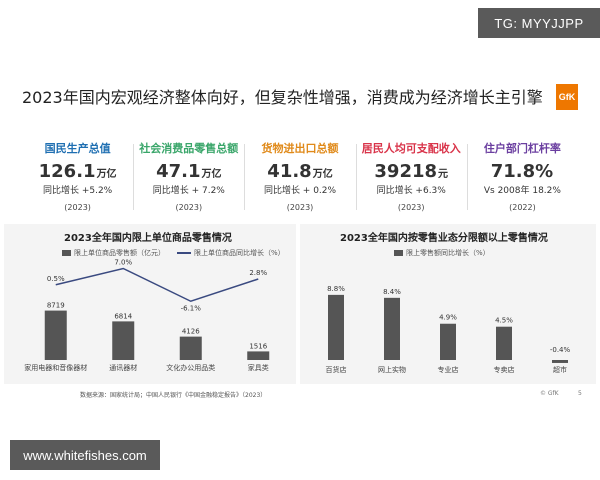 The width and height of the screenshot is (600, 480). What do you see at coordinates (336, 289) in the screenshot?
I see `bar-value-label: 8.8%` at bounding box center [336, 289].